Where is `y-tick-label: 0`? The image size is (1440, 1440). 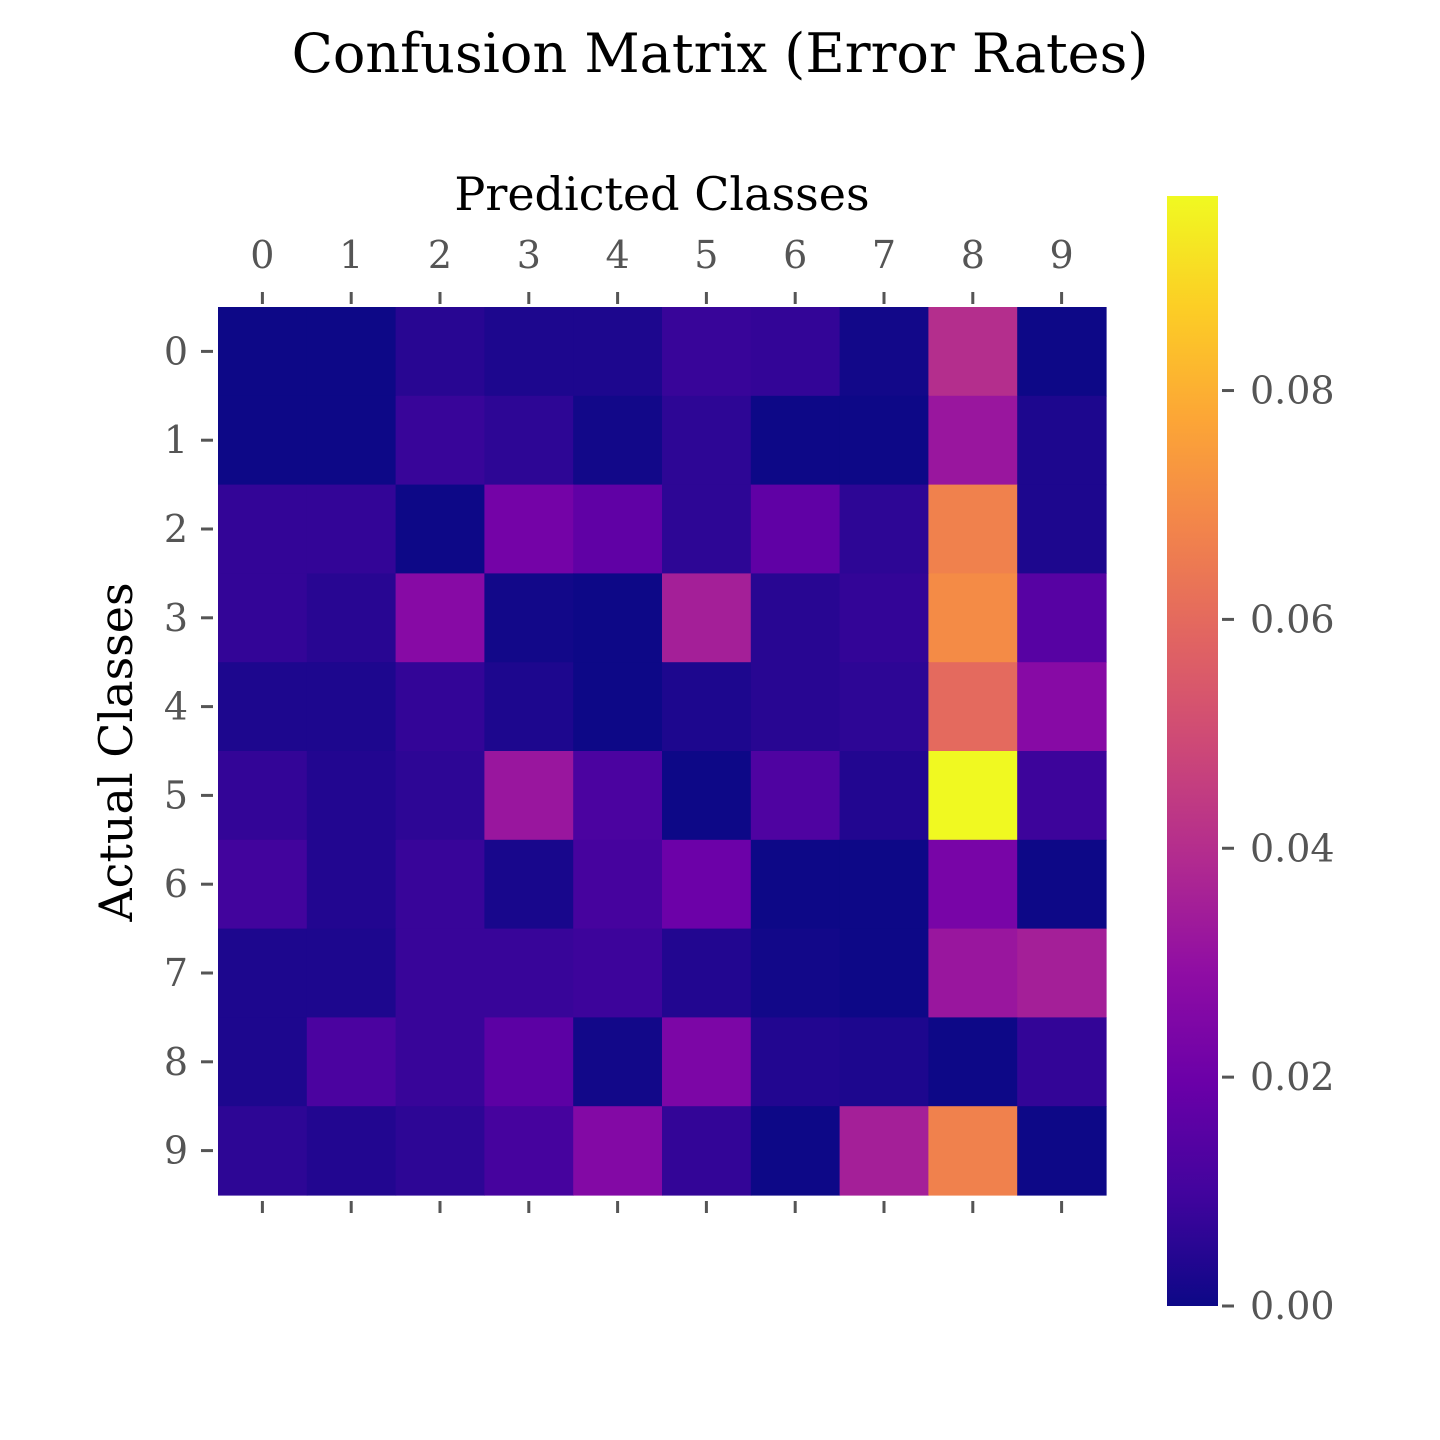
y-tick-label: 0 is located at coordinates (176, 351).